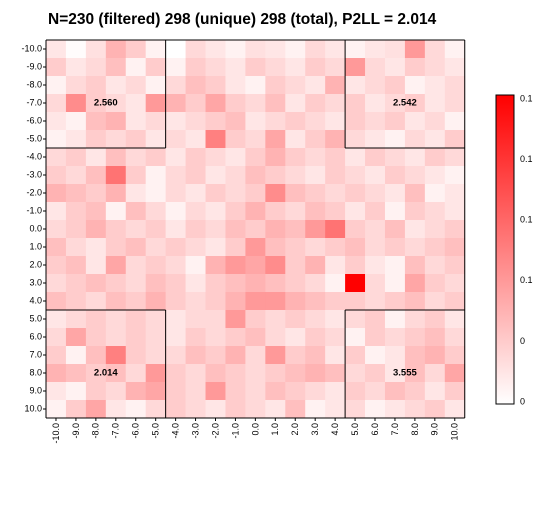 Image resolution: width=556 pixels, height=510 pixels. Describe the element at coordinates (405, 103) in the screenshot. I see `quadrant-value-label: 2.542` at that location.